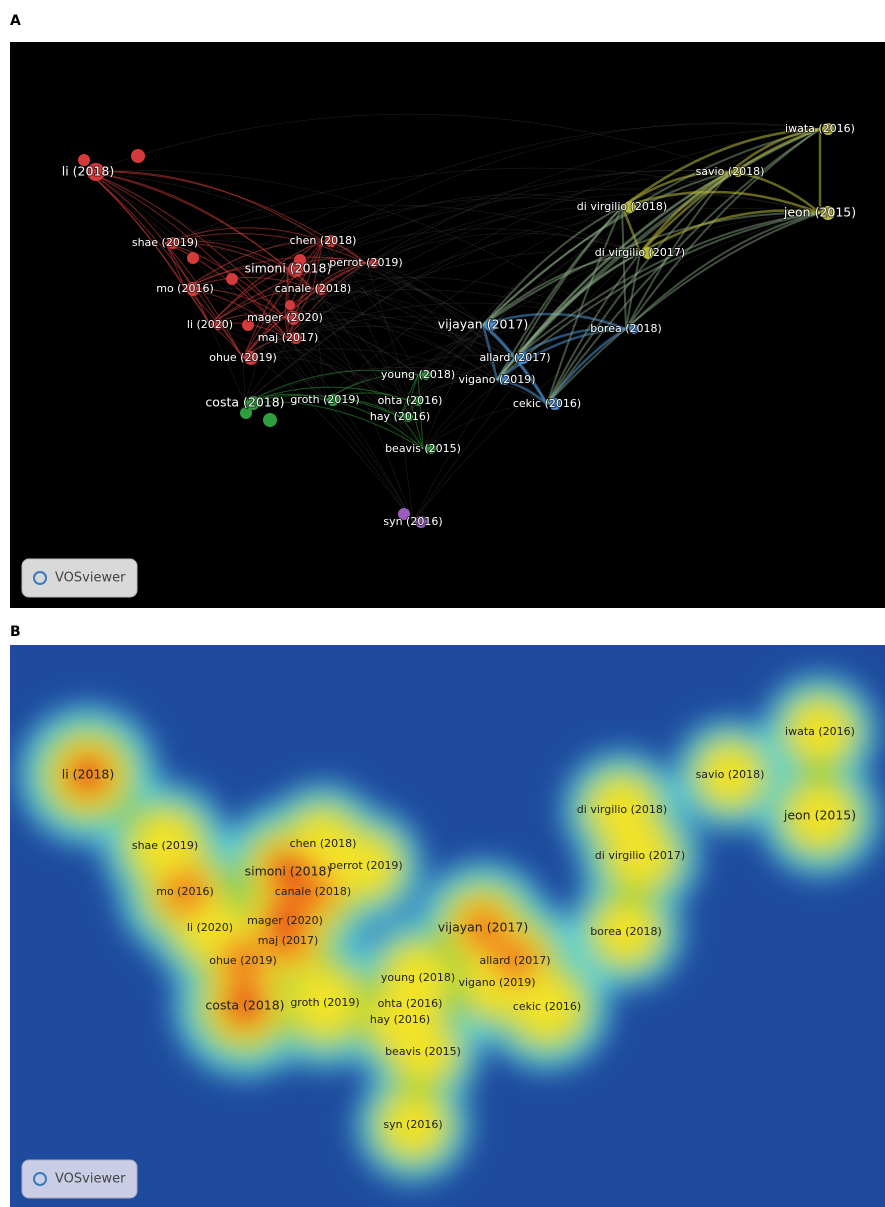 This screenshot has height=1207, width=885. I want to click on node-label: savio (2018), so click(730, 171).